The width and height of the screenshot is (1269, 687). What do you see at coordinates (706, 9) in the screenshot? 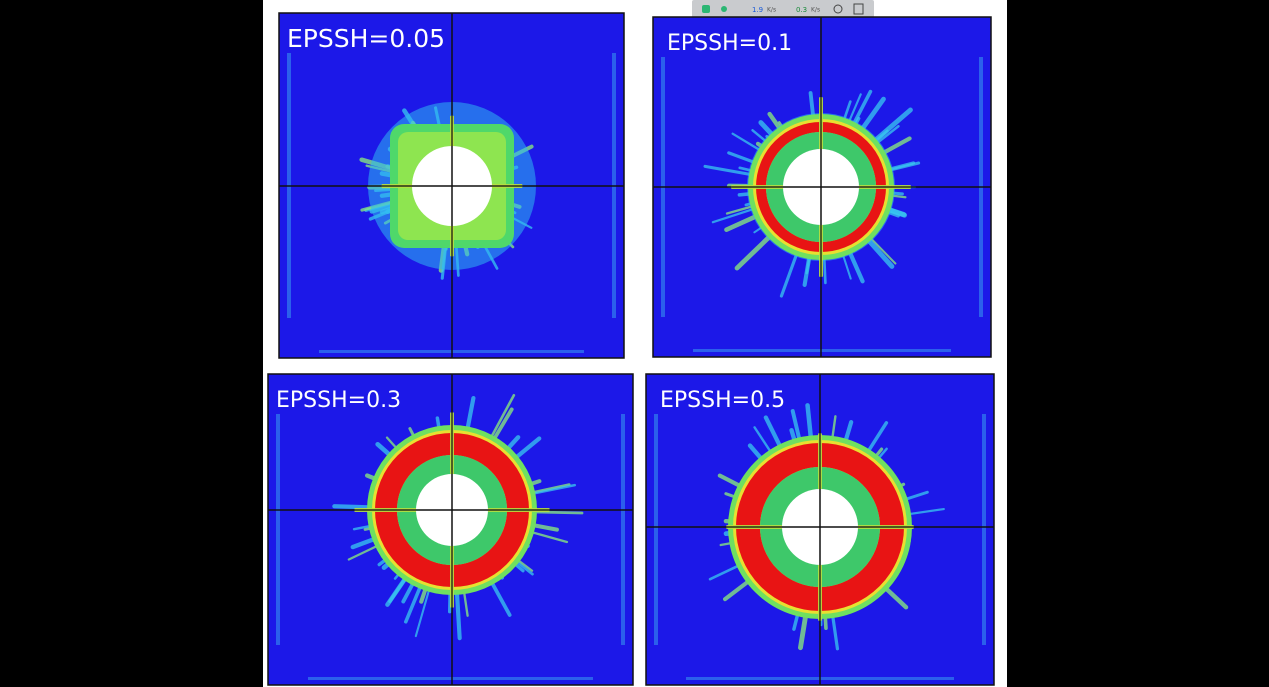
I see `shield-icon` at bounding box center [706, 9].